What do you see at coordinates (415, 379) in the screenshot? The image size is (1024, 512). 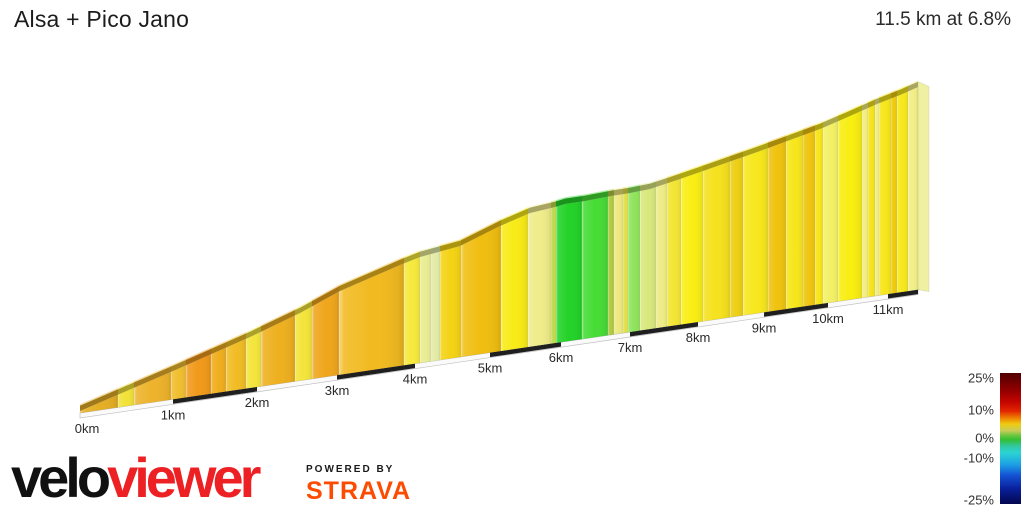 I see `km-tick-label: 4km` at bounding box center [415, 379].